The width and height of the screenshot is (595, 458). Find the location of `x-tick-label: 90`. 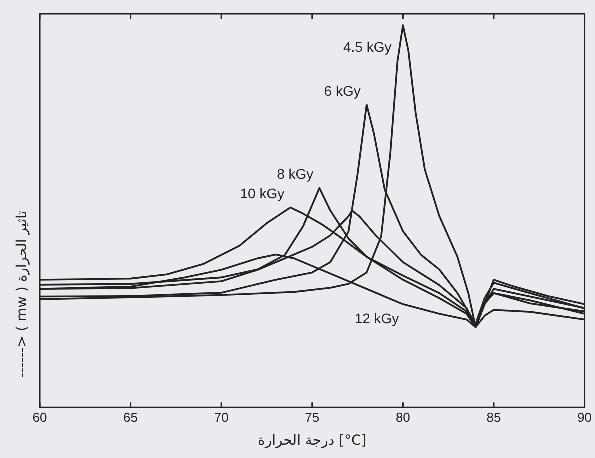

x-tick-label: 90 is located at coordinates (585, 417).